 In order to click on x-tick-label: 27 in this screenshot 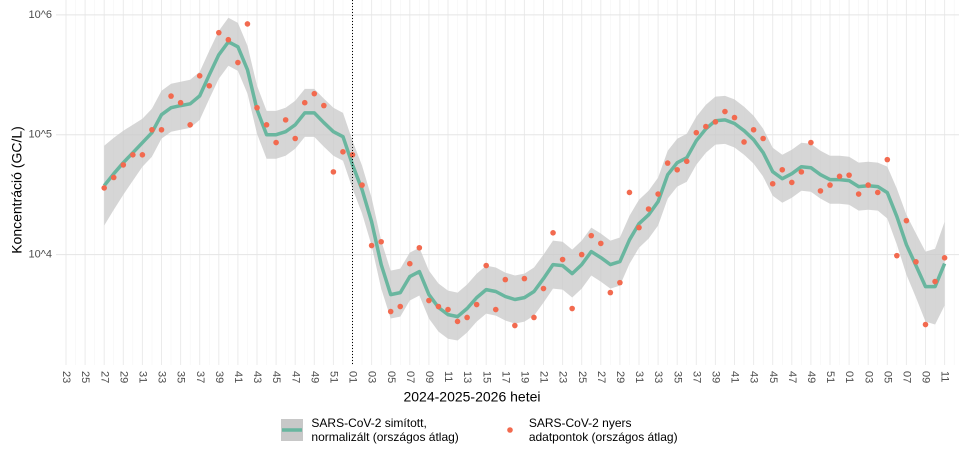, I will do `click(601, 377)`.